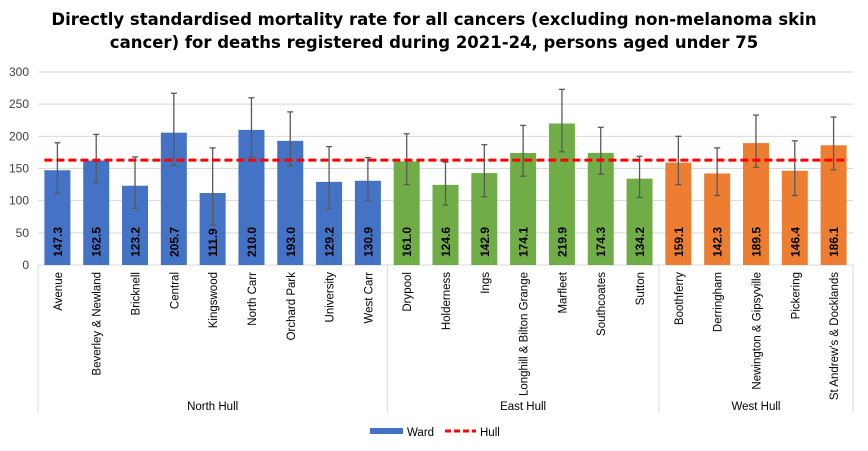  Describe the element at coordinates (386, 431) in the screenshot. I see `legend-ward-swatch` at that location.